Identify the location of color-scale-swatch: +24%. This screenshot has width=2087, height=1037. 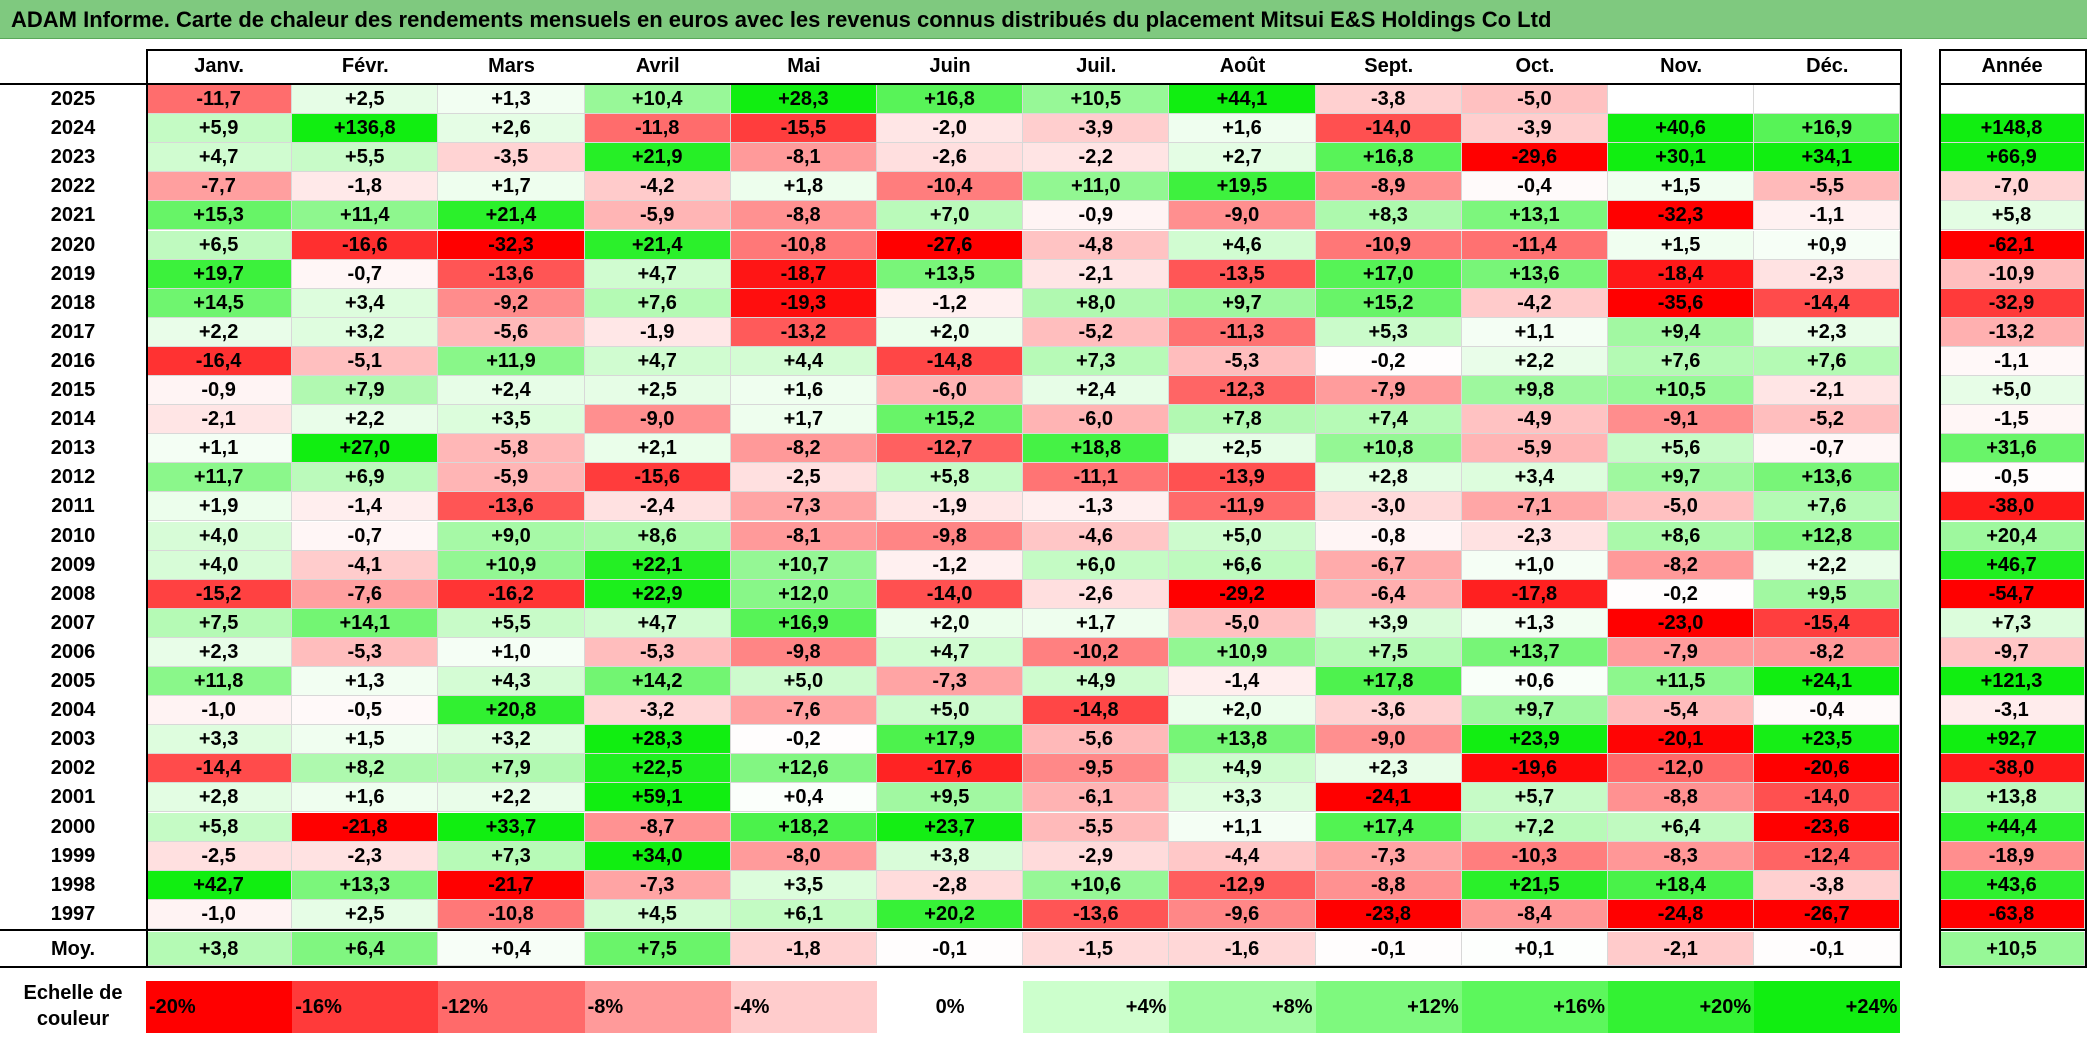
(1827, 1007).